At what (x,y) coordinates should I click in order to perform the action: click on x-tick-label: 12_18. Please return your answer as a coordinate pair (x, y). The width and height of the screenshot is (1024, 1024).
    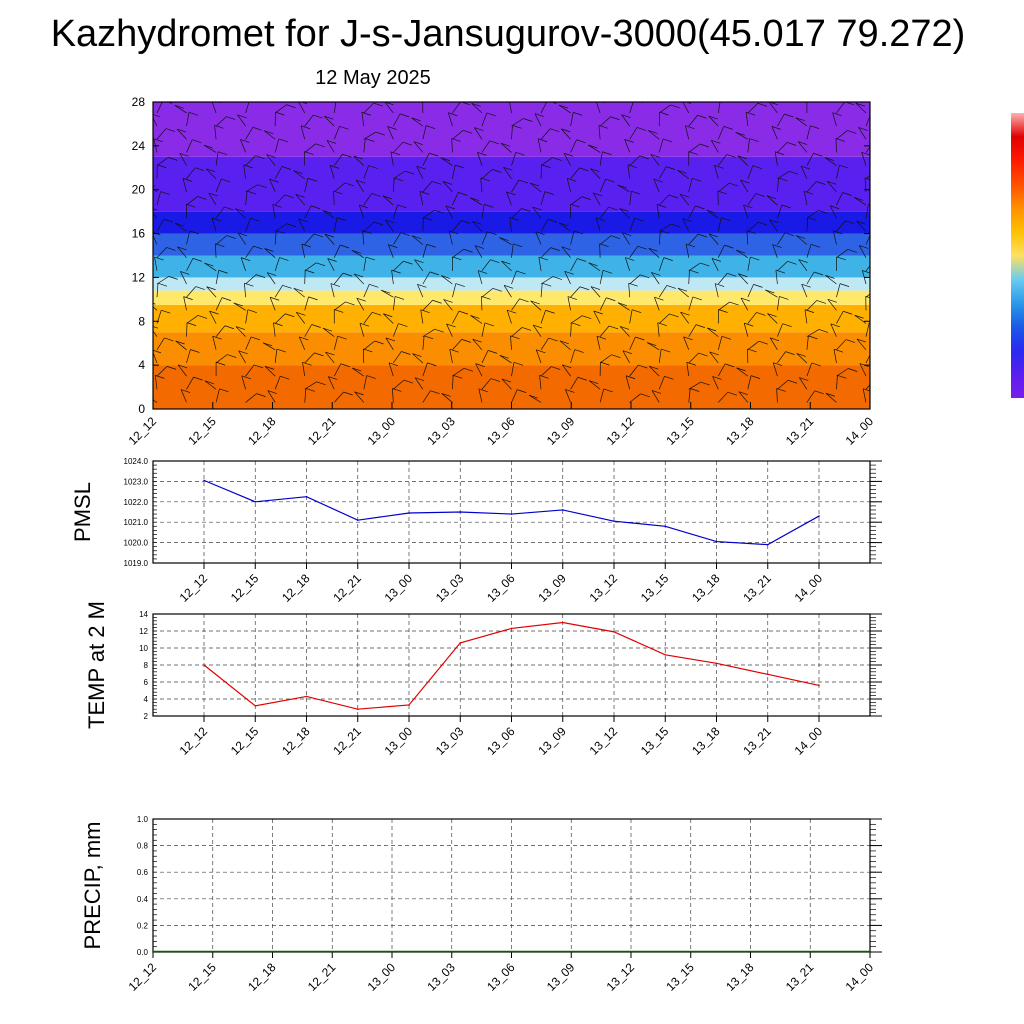
    Looking at the image, I should click on (296, 588).